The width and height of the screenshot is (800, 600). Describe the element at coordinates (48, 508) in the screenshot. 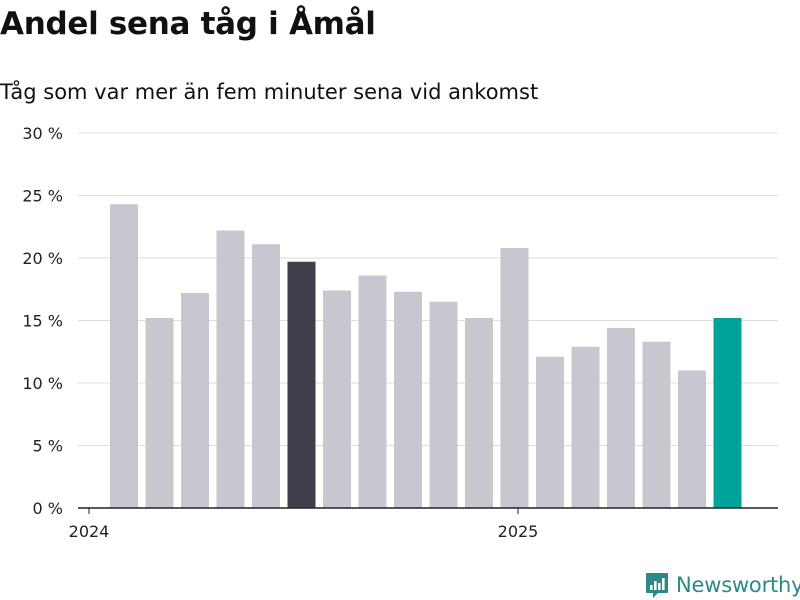

I see `y-tick-label: 0 %` at that location.